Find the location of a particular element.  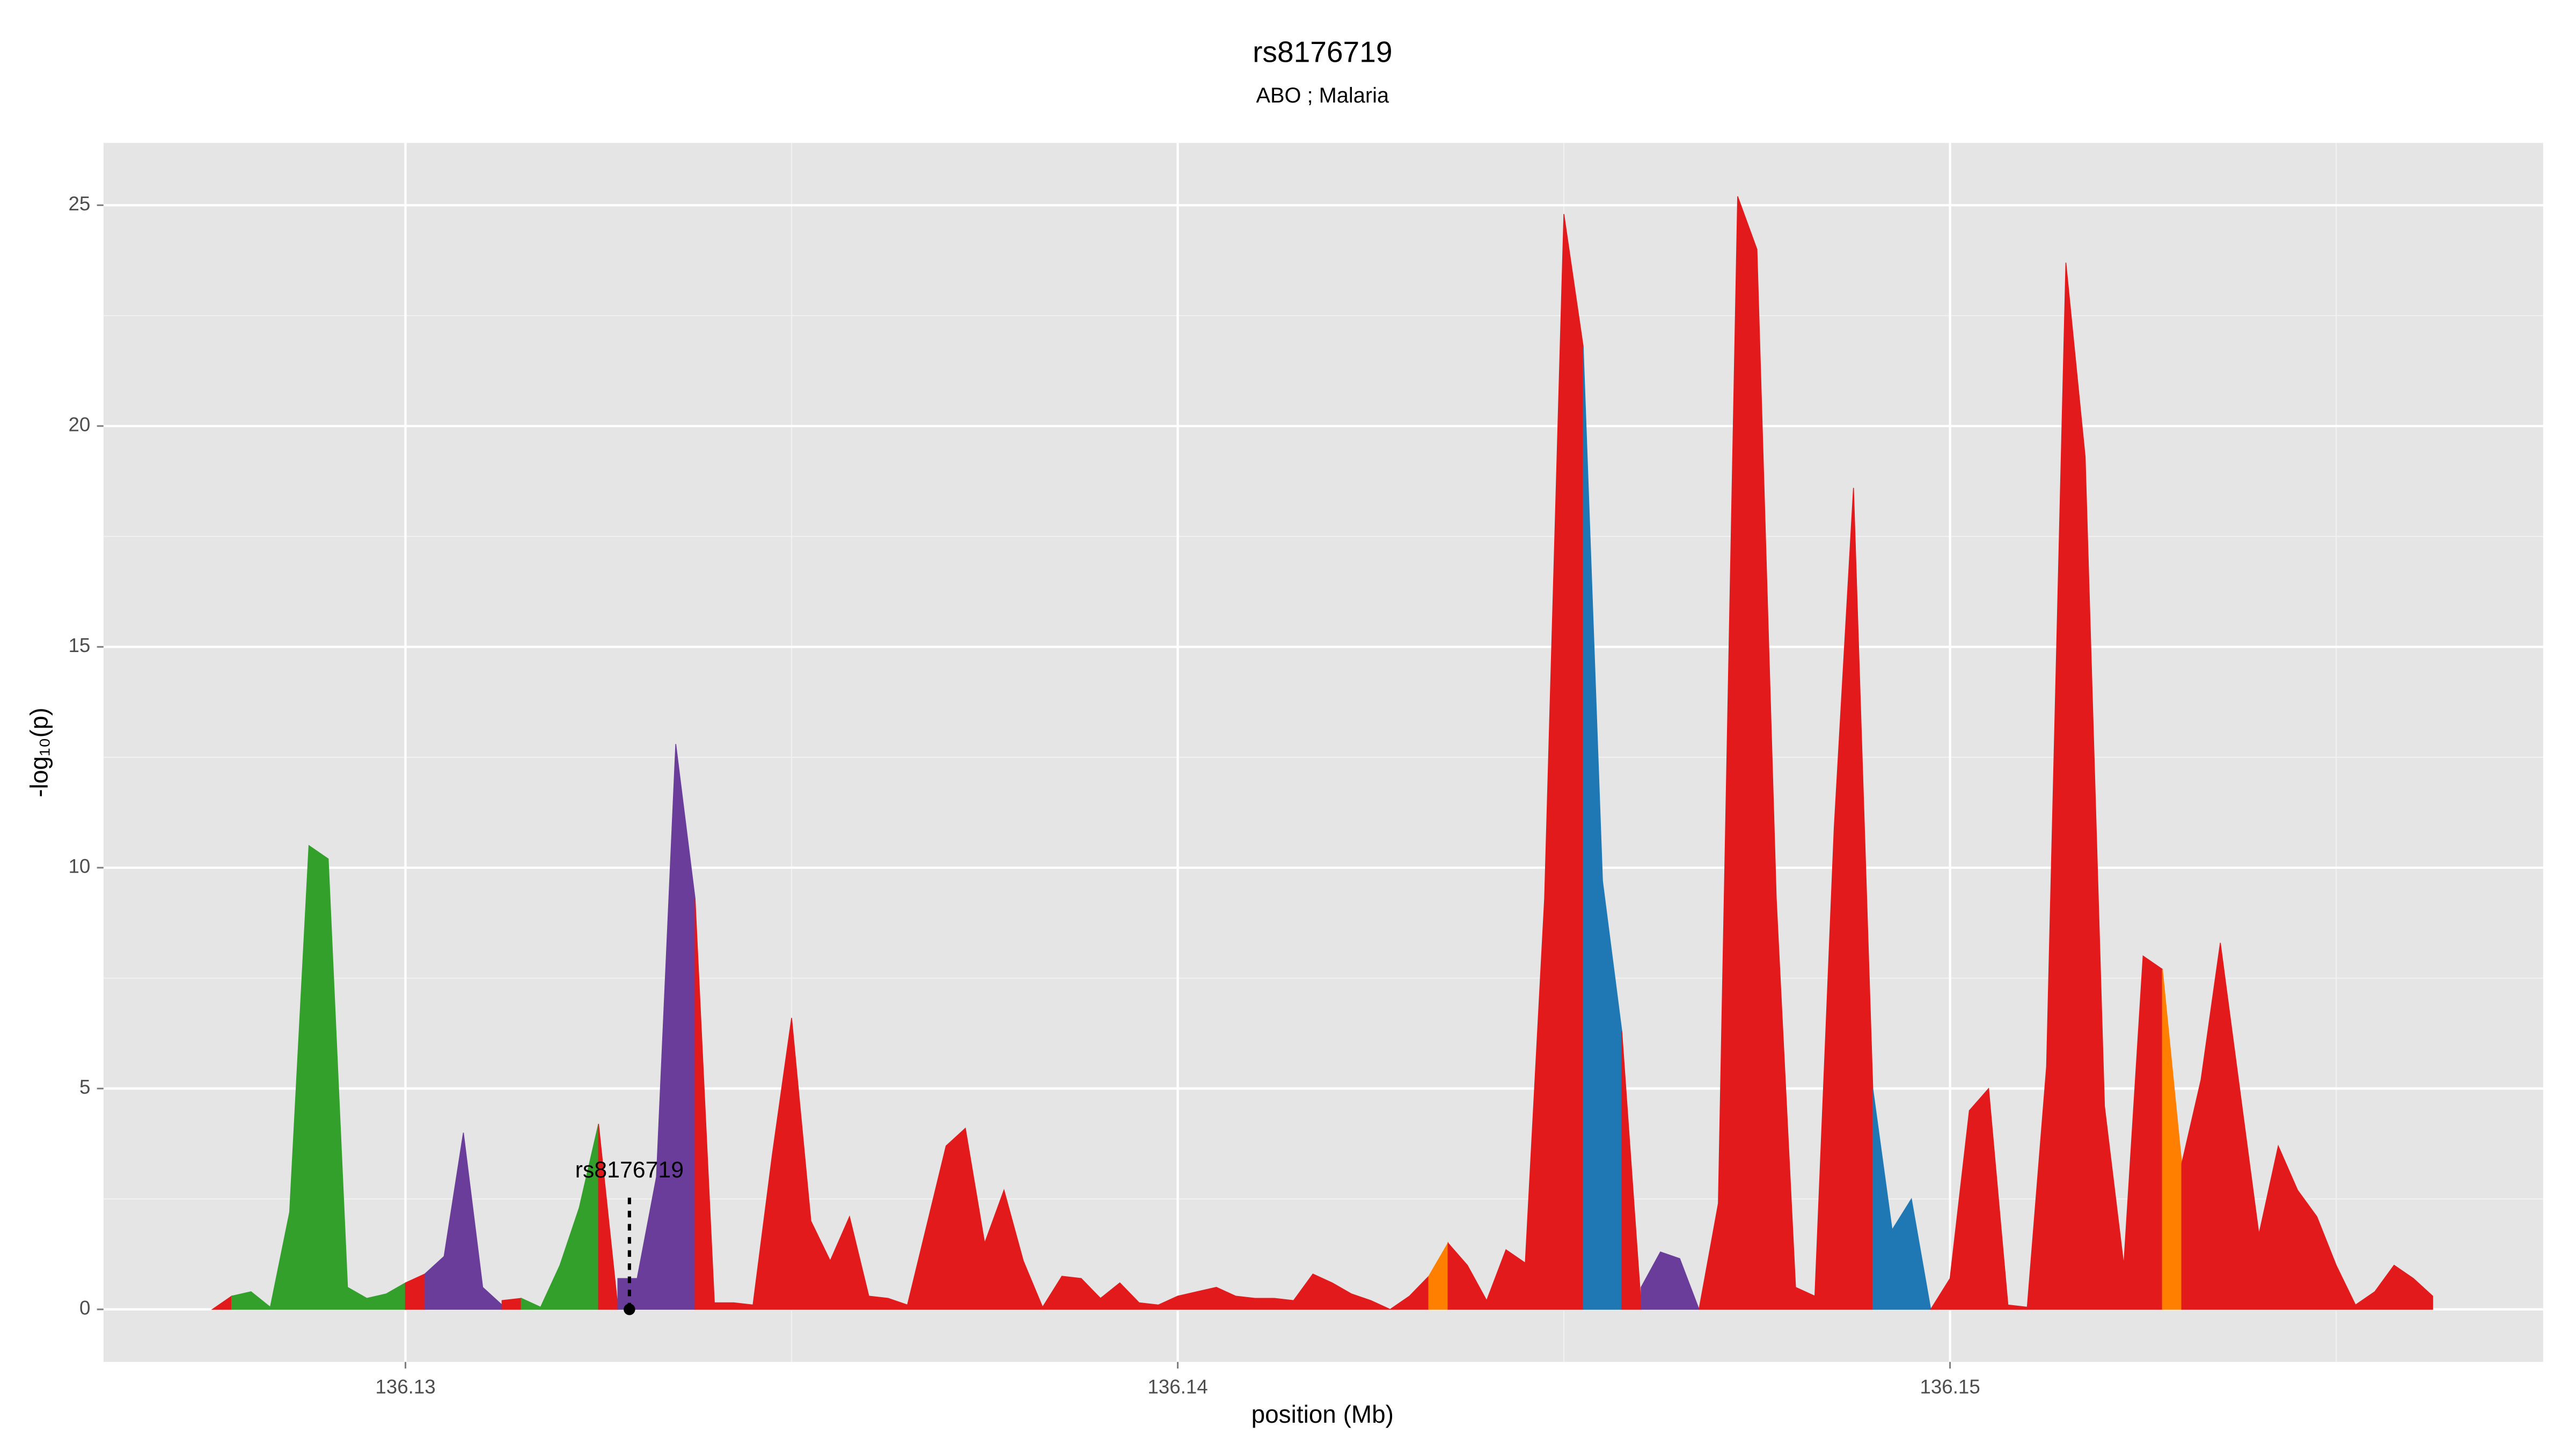

annotation-point is located at coordinates (629, 1309).